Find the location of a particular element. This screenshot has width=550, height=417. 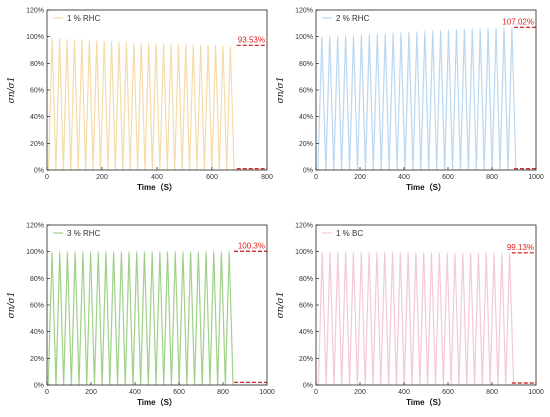

peak-annotation: 107.02% is located at coordinates (518, 21).